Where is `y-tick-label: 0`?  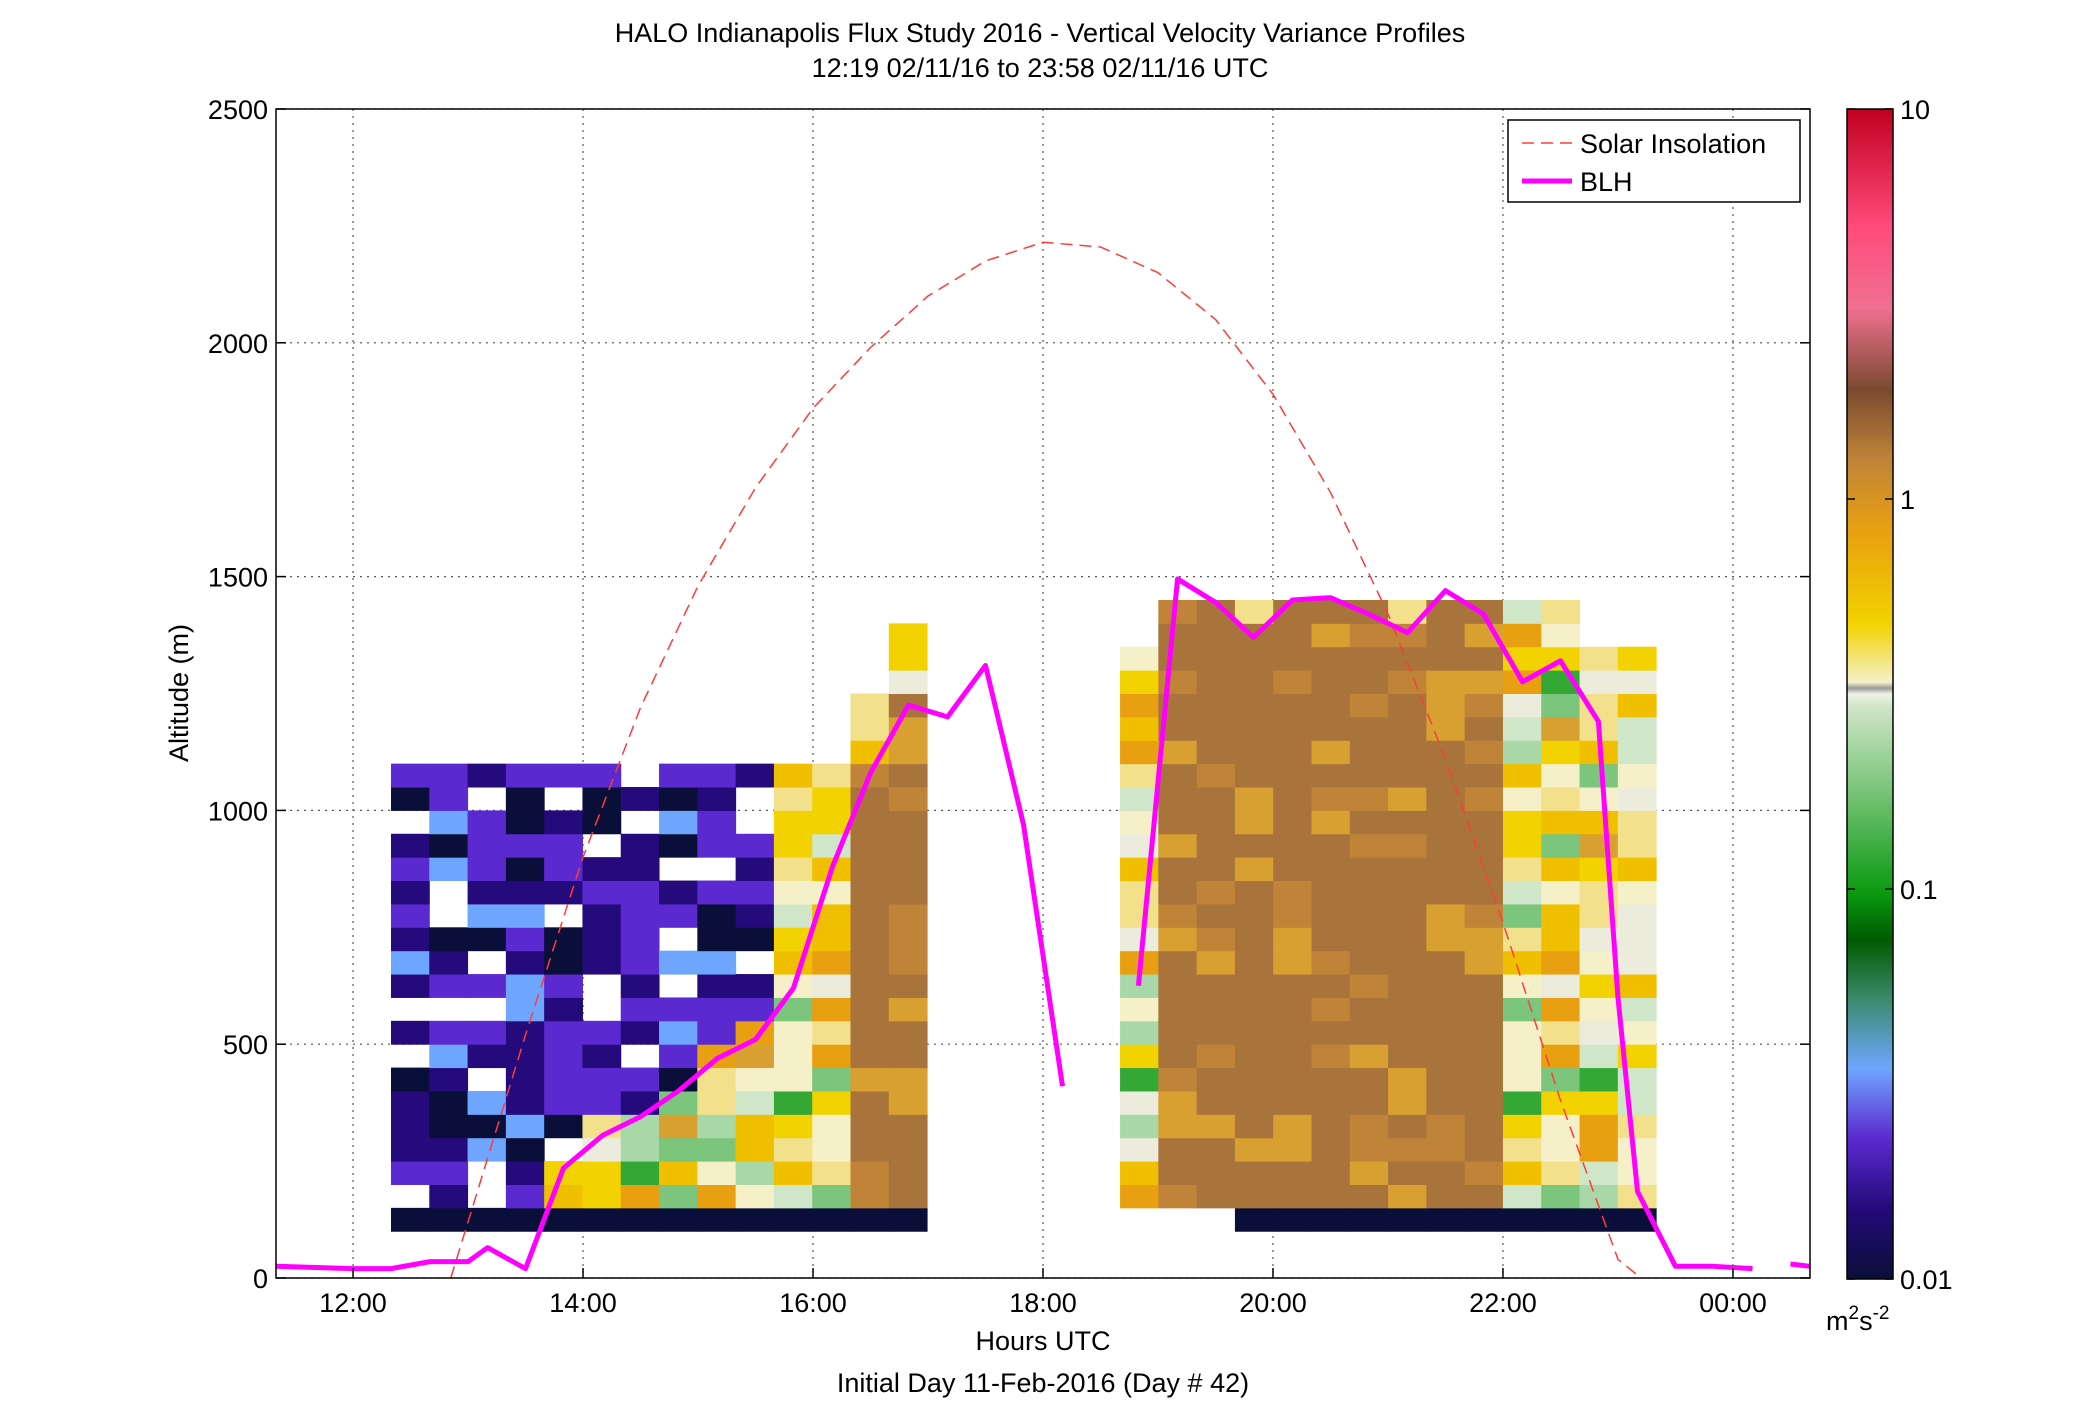
y-tick-label: 0 is located at coordinates (260, 1279).